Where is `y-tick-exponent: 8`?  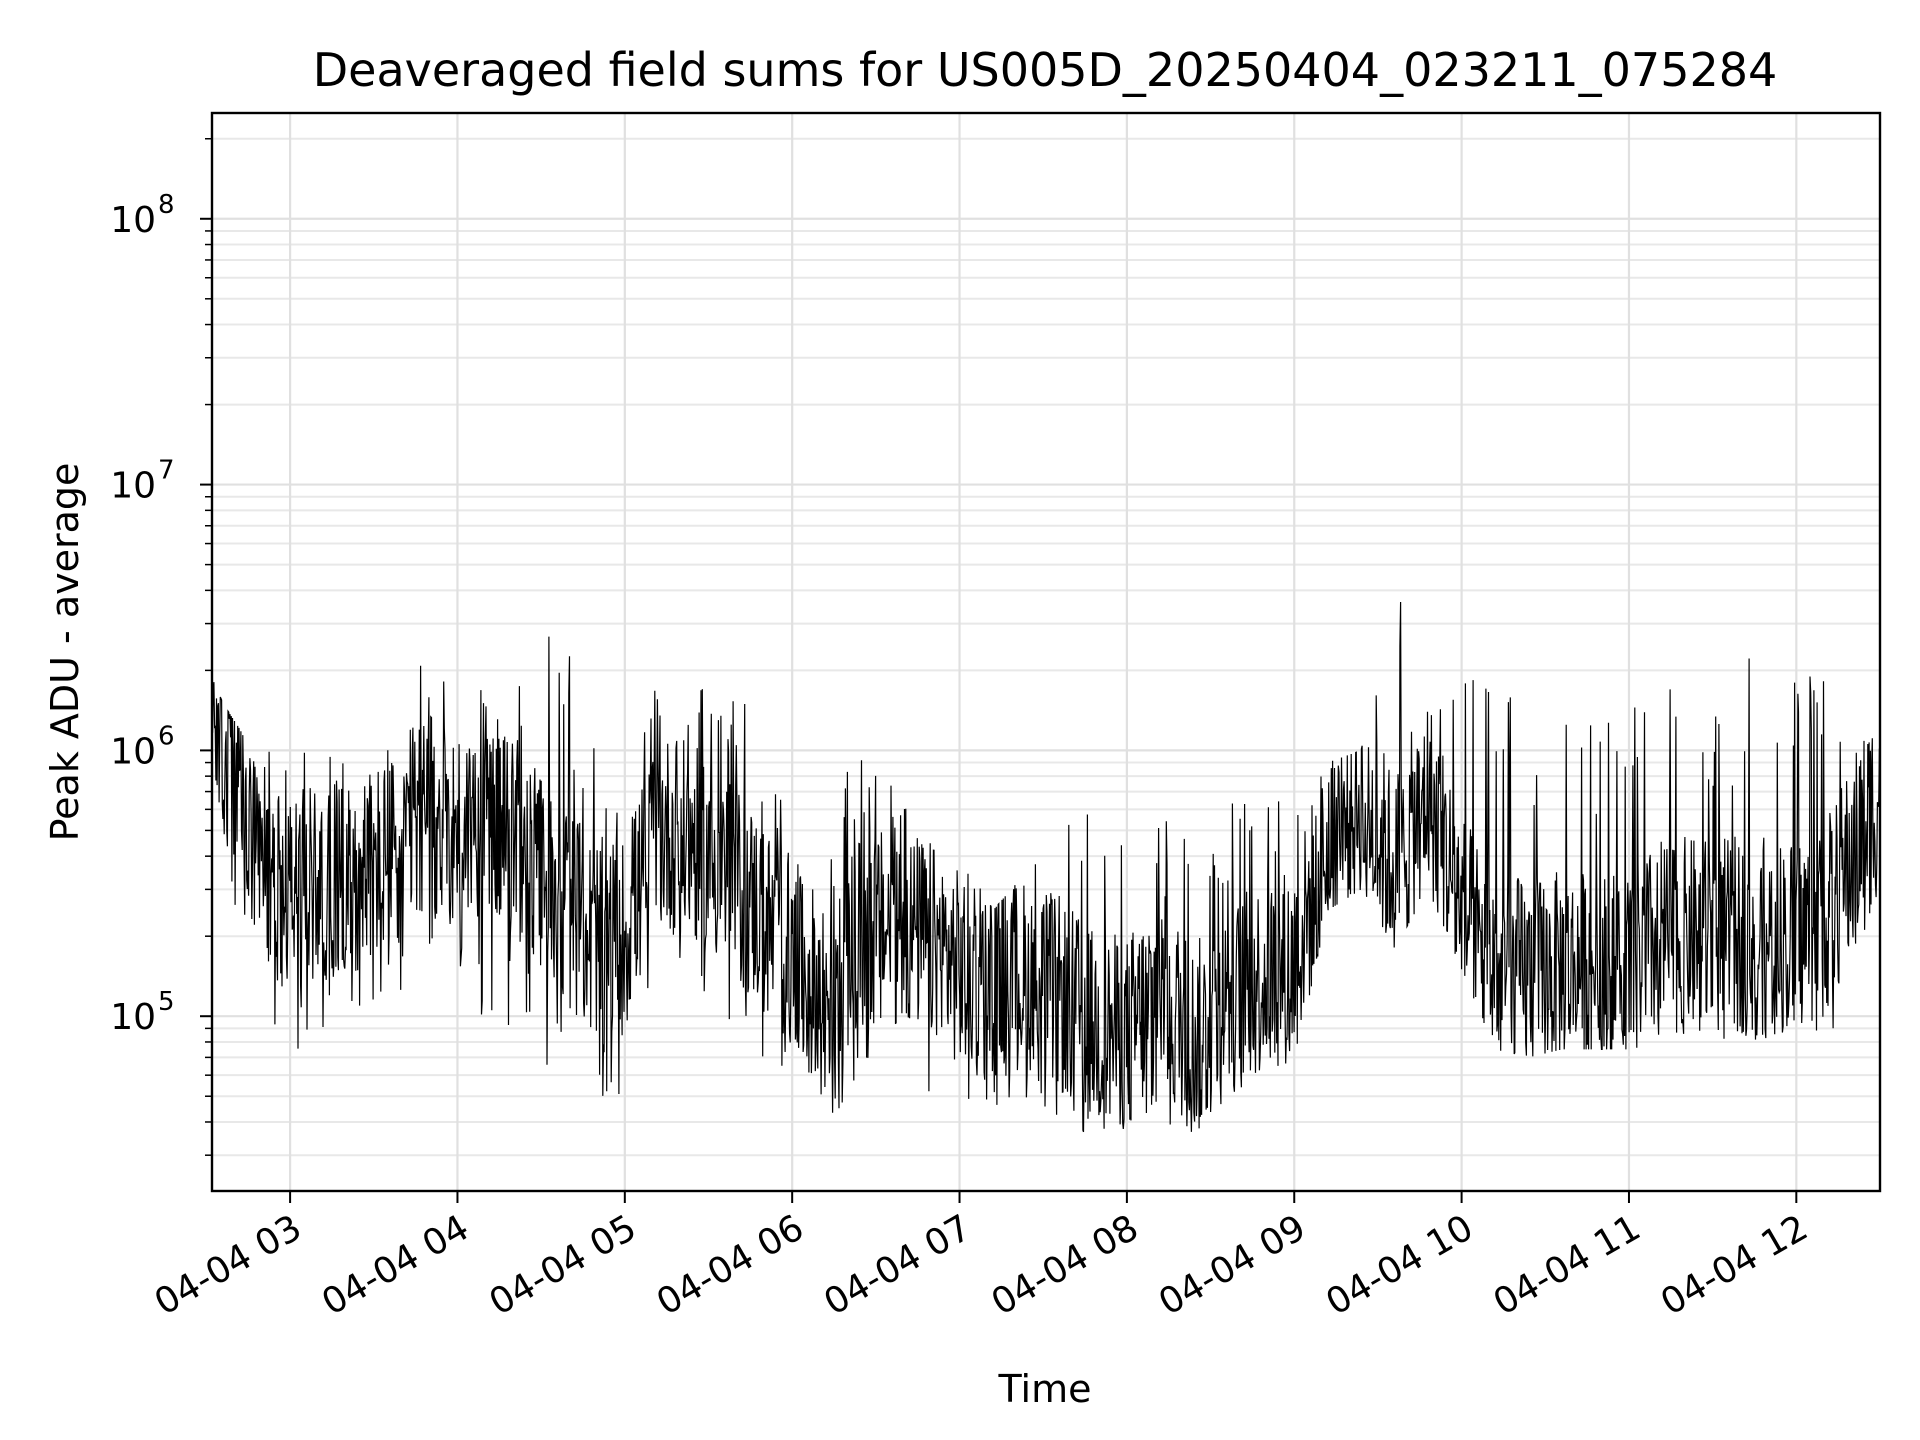
y-tick-exponent: 8 is located at coordinates (166, 205).